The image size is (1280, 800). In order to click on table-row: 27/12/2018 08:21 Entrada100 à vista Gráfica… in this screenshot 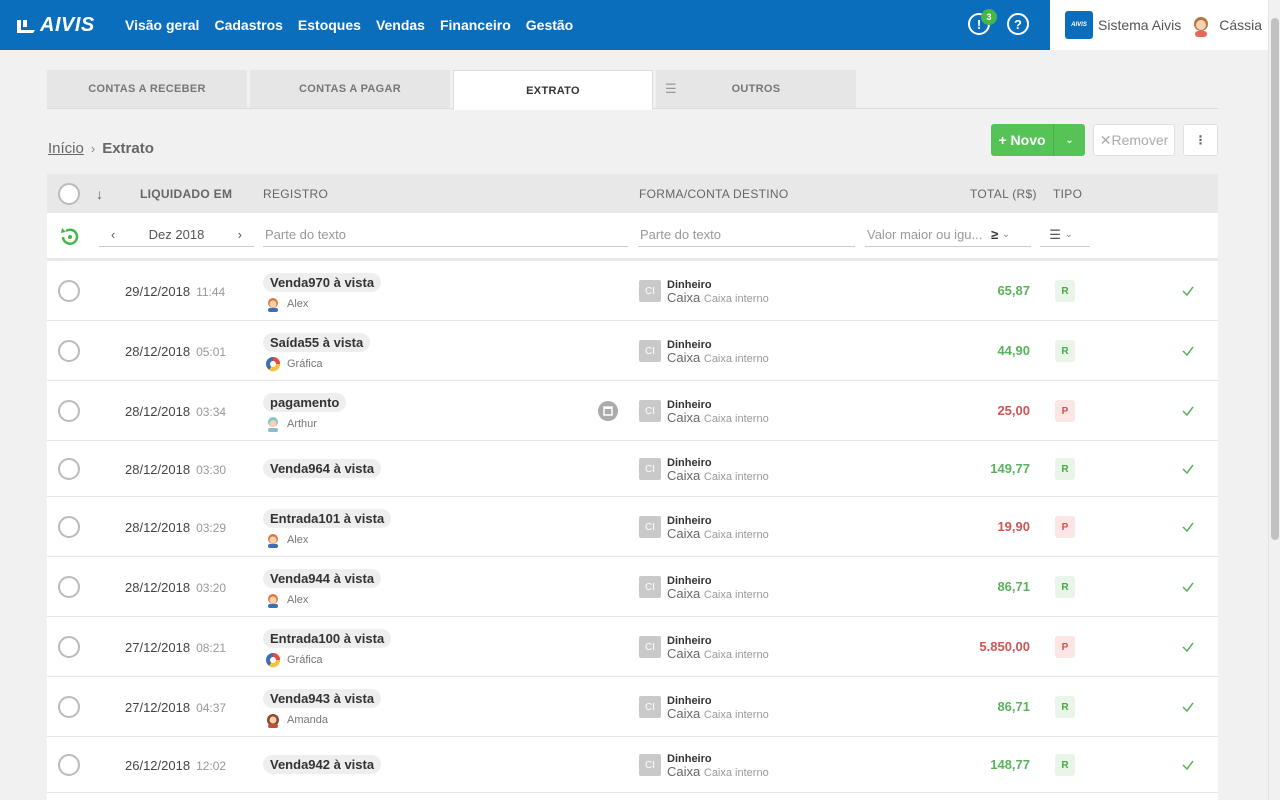, I will do `click(632, 647)`.